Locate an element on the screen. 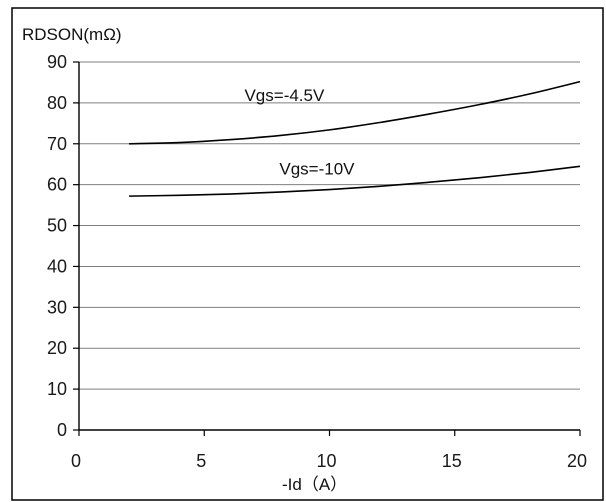 This screenshot has height=502, width=606. series-annotation-0: Vgs=-4.5V is located at coordinates (284, 95).